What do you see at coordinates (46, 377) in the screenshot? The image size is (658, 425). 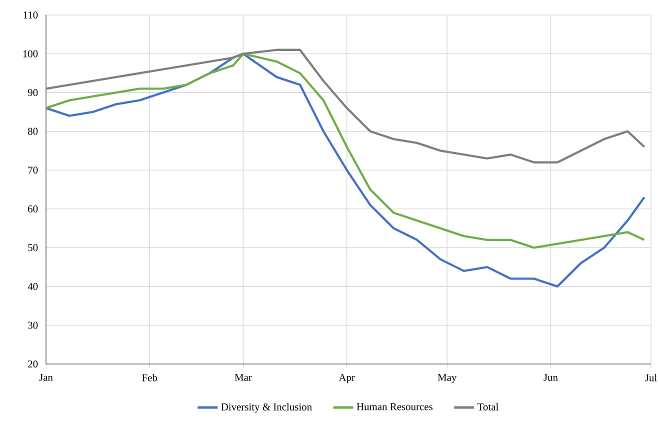 I see `x-tick-label: Jan` at bounding box center [46, 377].